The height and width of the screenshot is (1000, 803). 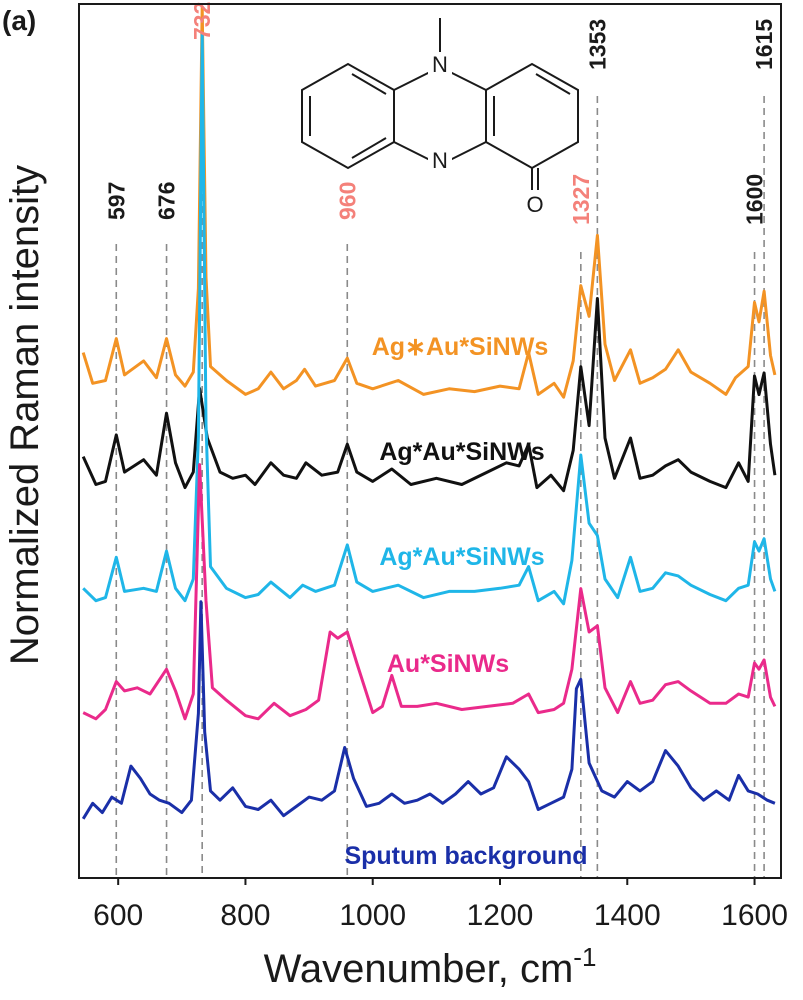 I want to click on x-tick-label: 600, so click(x=118, y=915).